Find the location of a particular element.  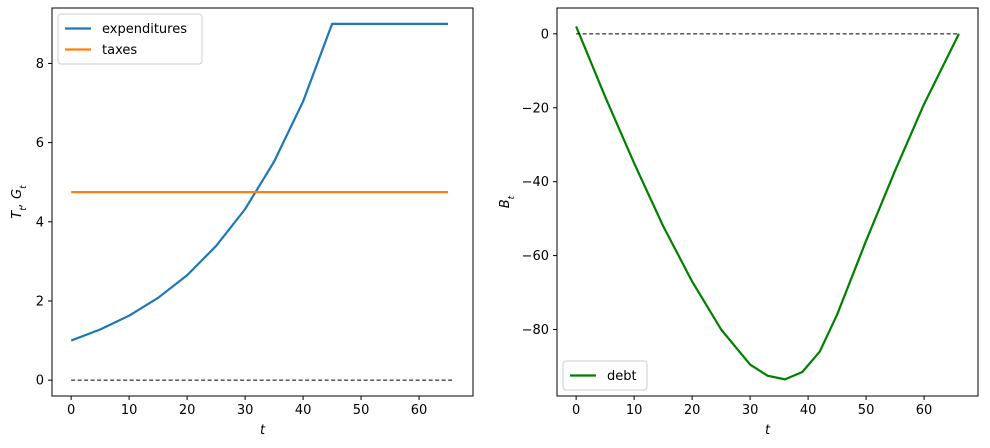

legend: expenditures taxes is located at coordinates (130, 39).